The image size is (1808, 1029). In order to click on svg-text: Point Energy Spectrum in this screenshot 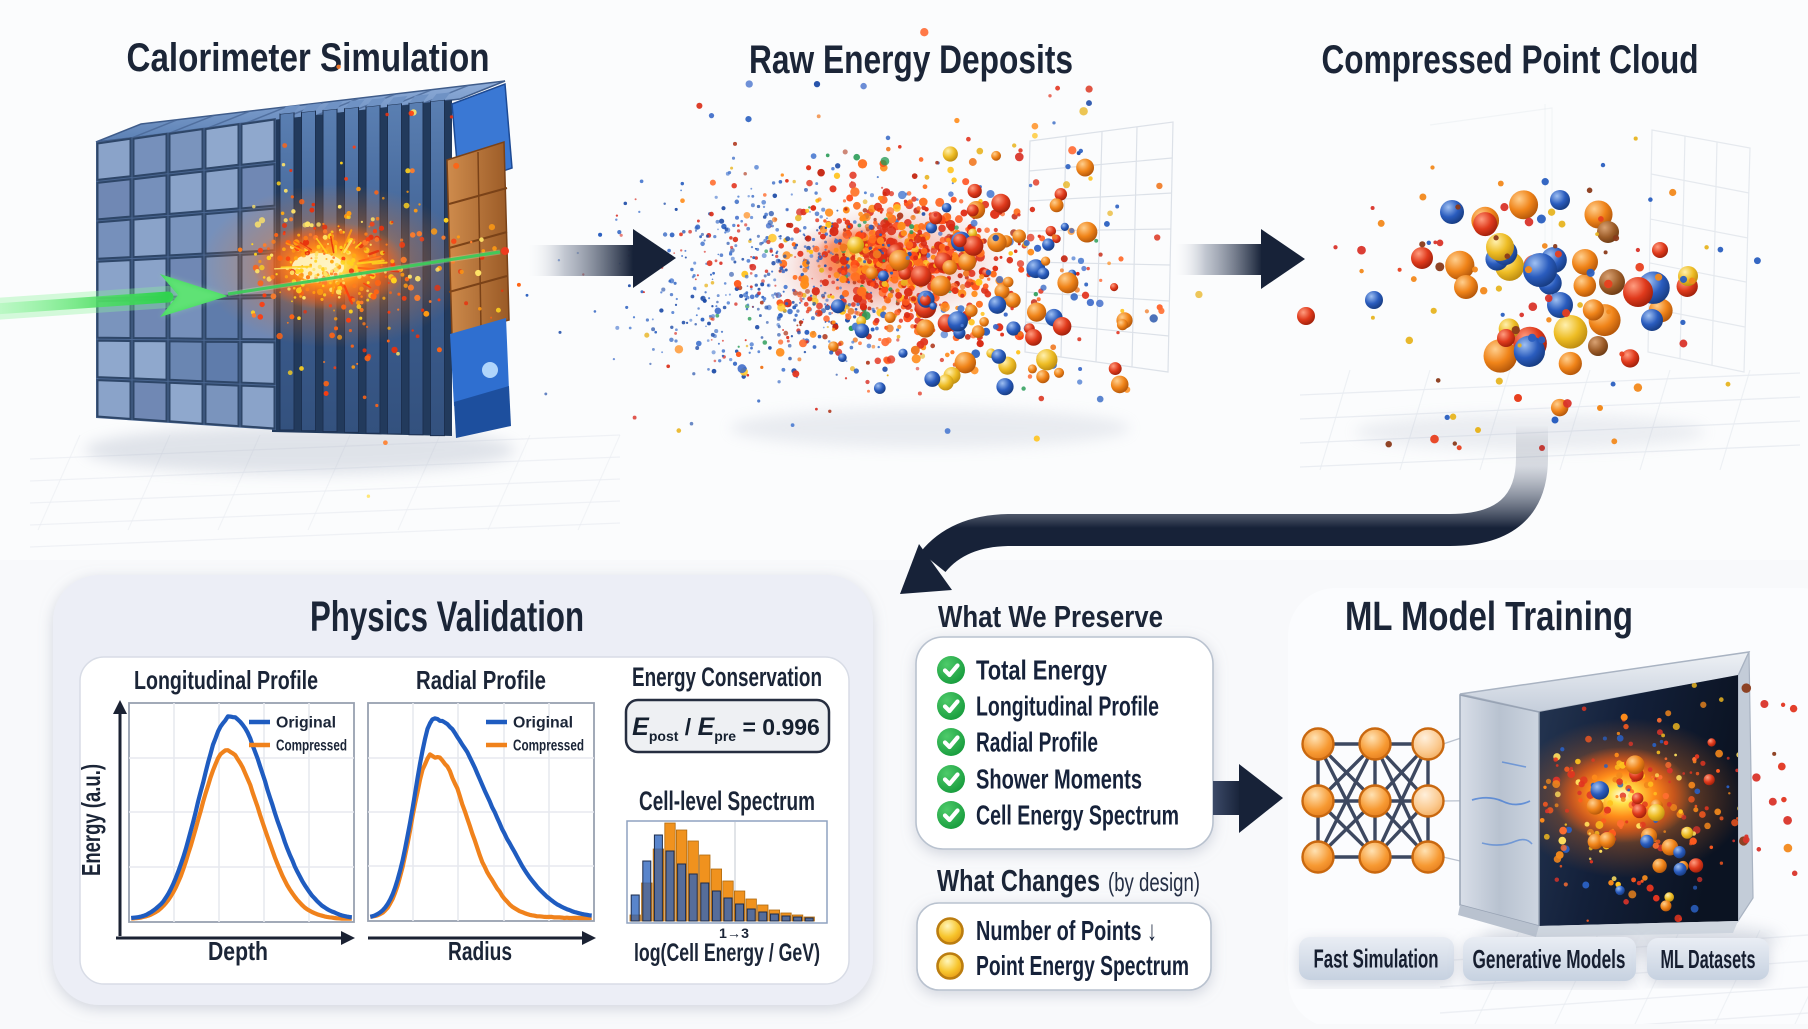, I will do `click(1082, 965)`.